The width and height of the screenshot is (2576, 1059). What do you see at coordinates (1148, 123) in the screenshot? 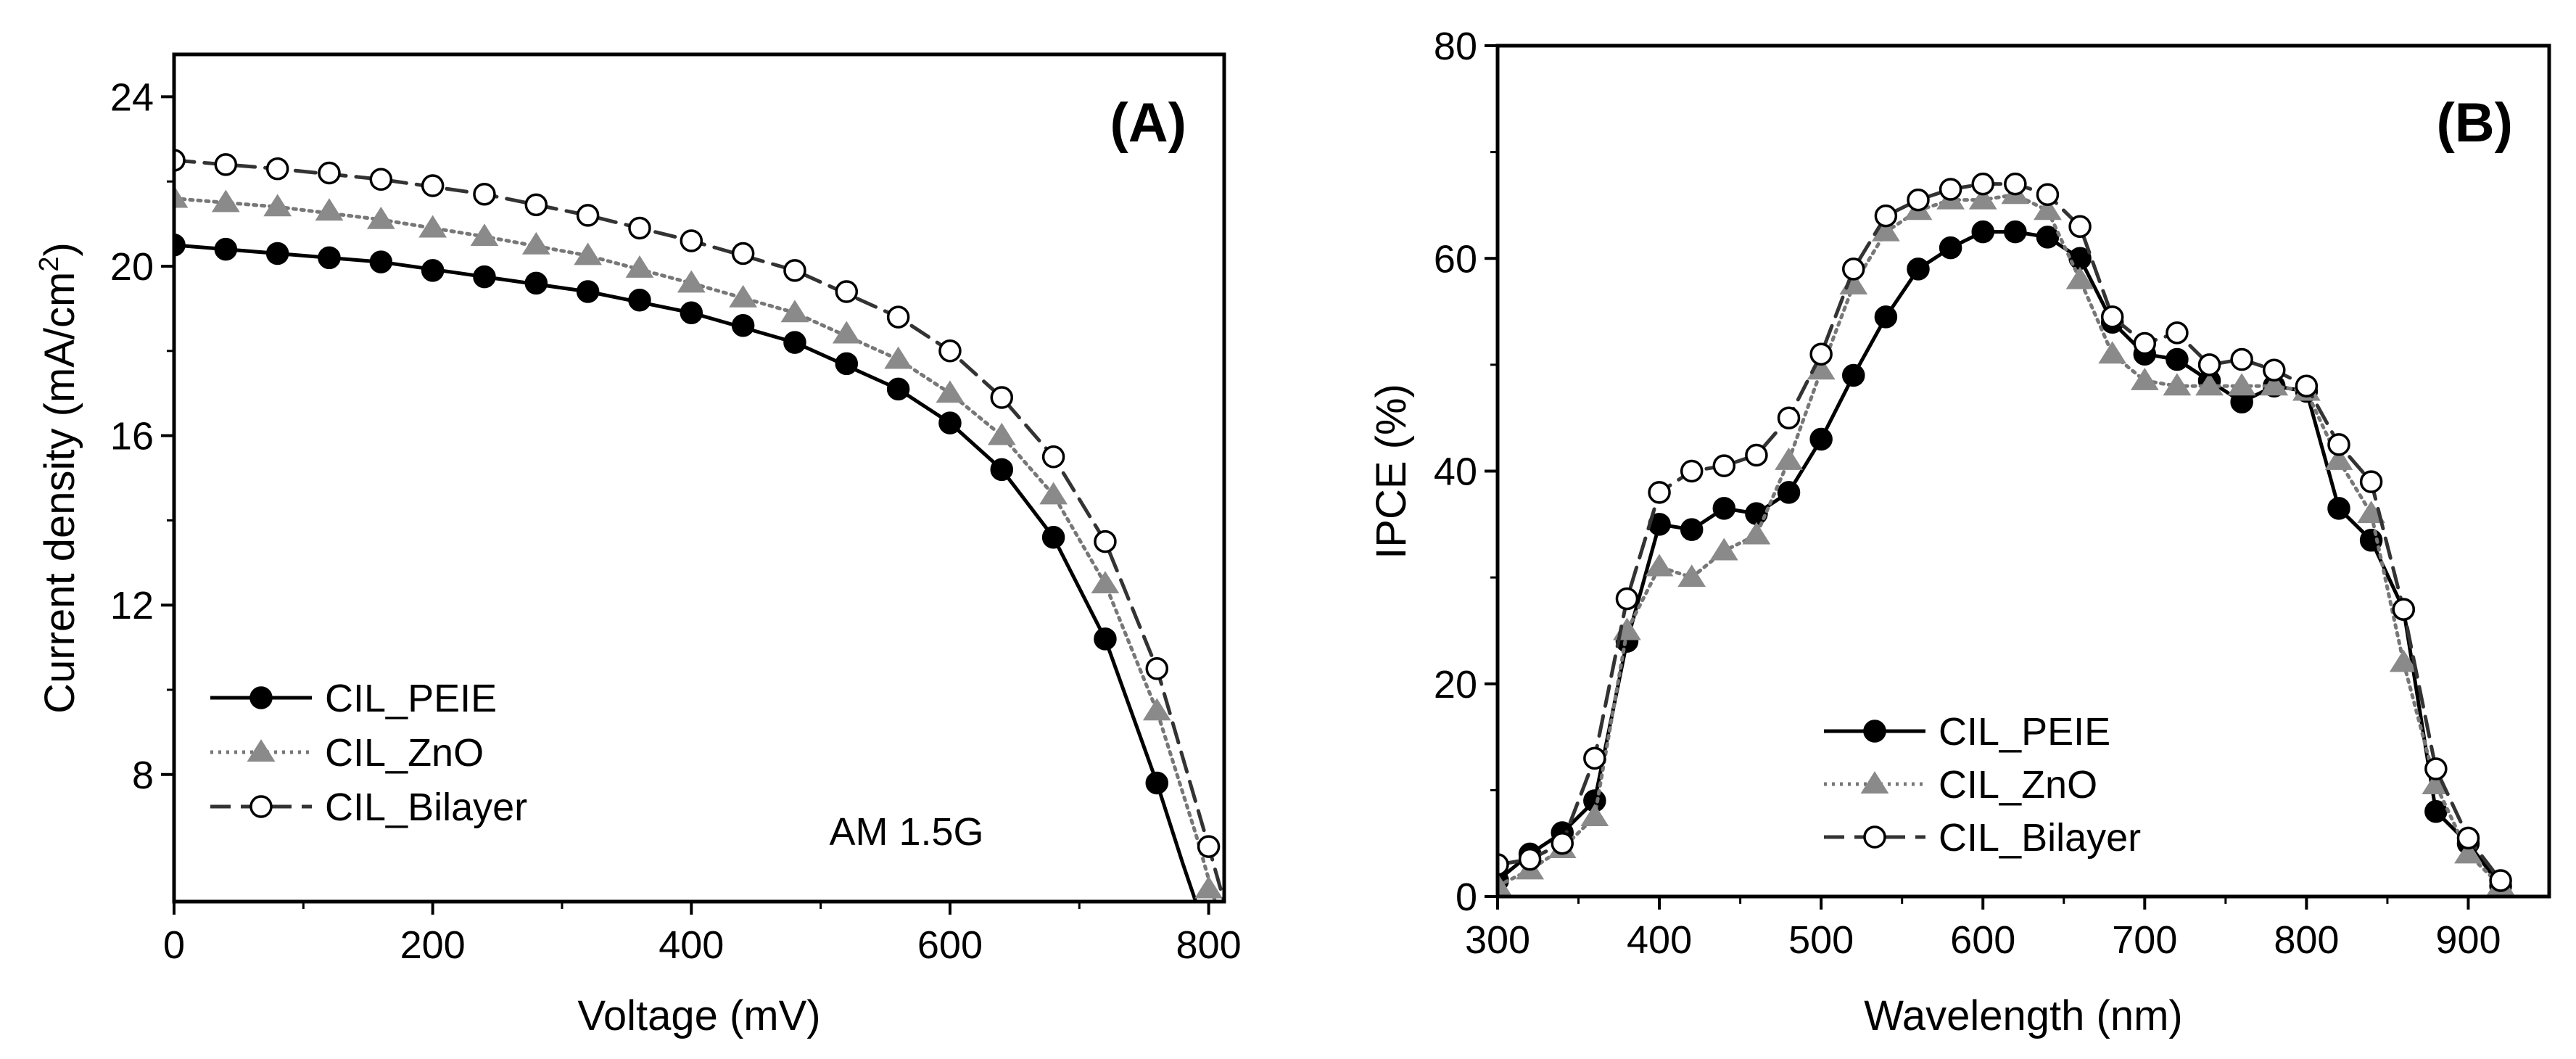
I see `panel-a-label: (A)` at bounding box center [1148, 123].